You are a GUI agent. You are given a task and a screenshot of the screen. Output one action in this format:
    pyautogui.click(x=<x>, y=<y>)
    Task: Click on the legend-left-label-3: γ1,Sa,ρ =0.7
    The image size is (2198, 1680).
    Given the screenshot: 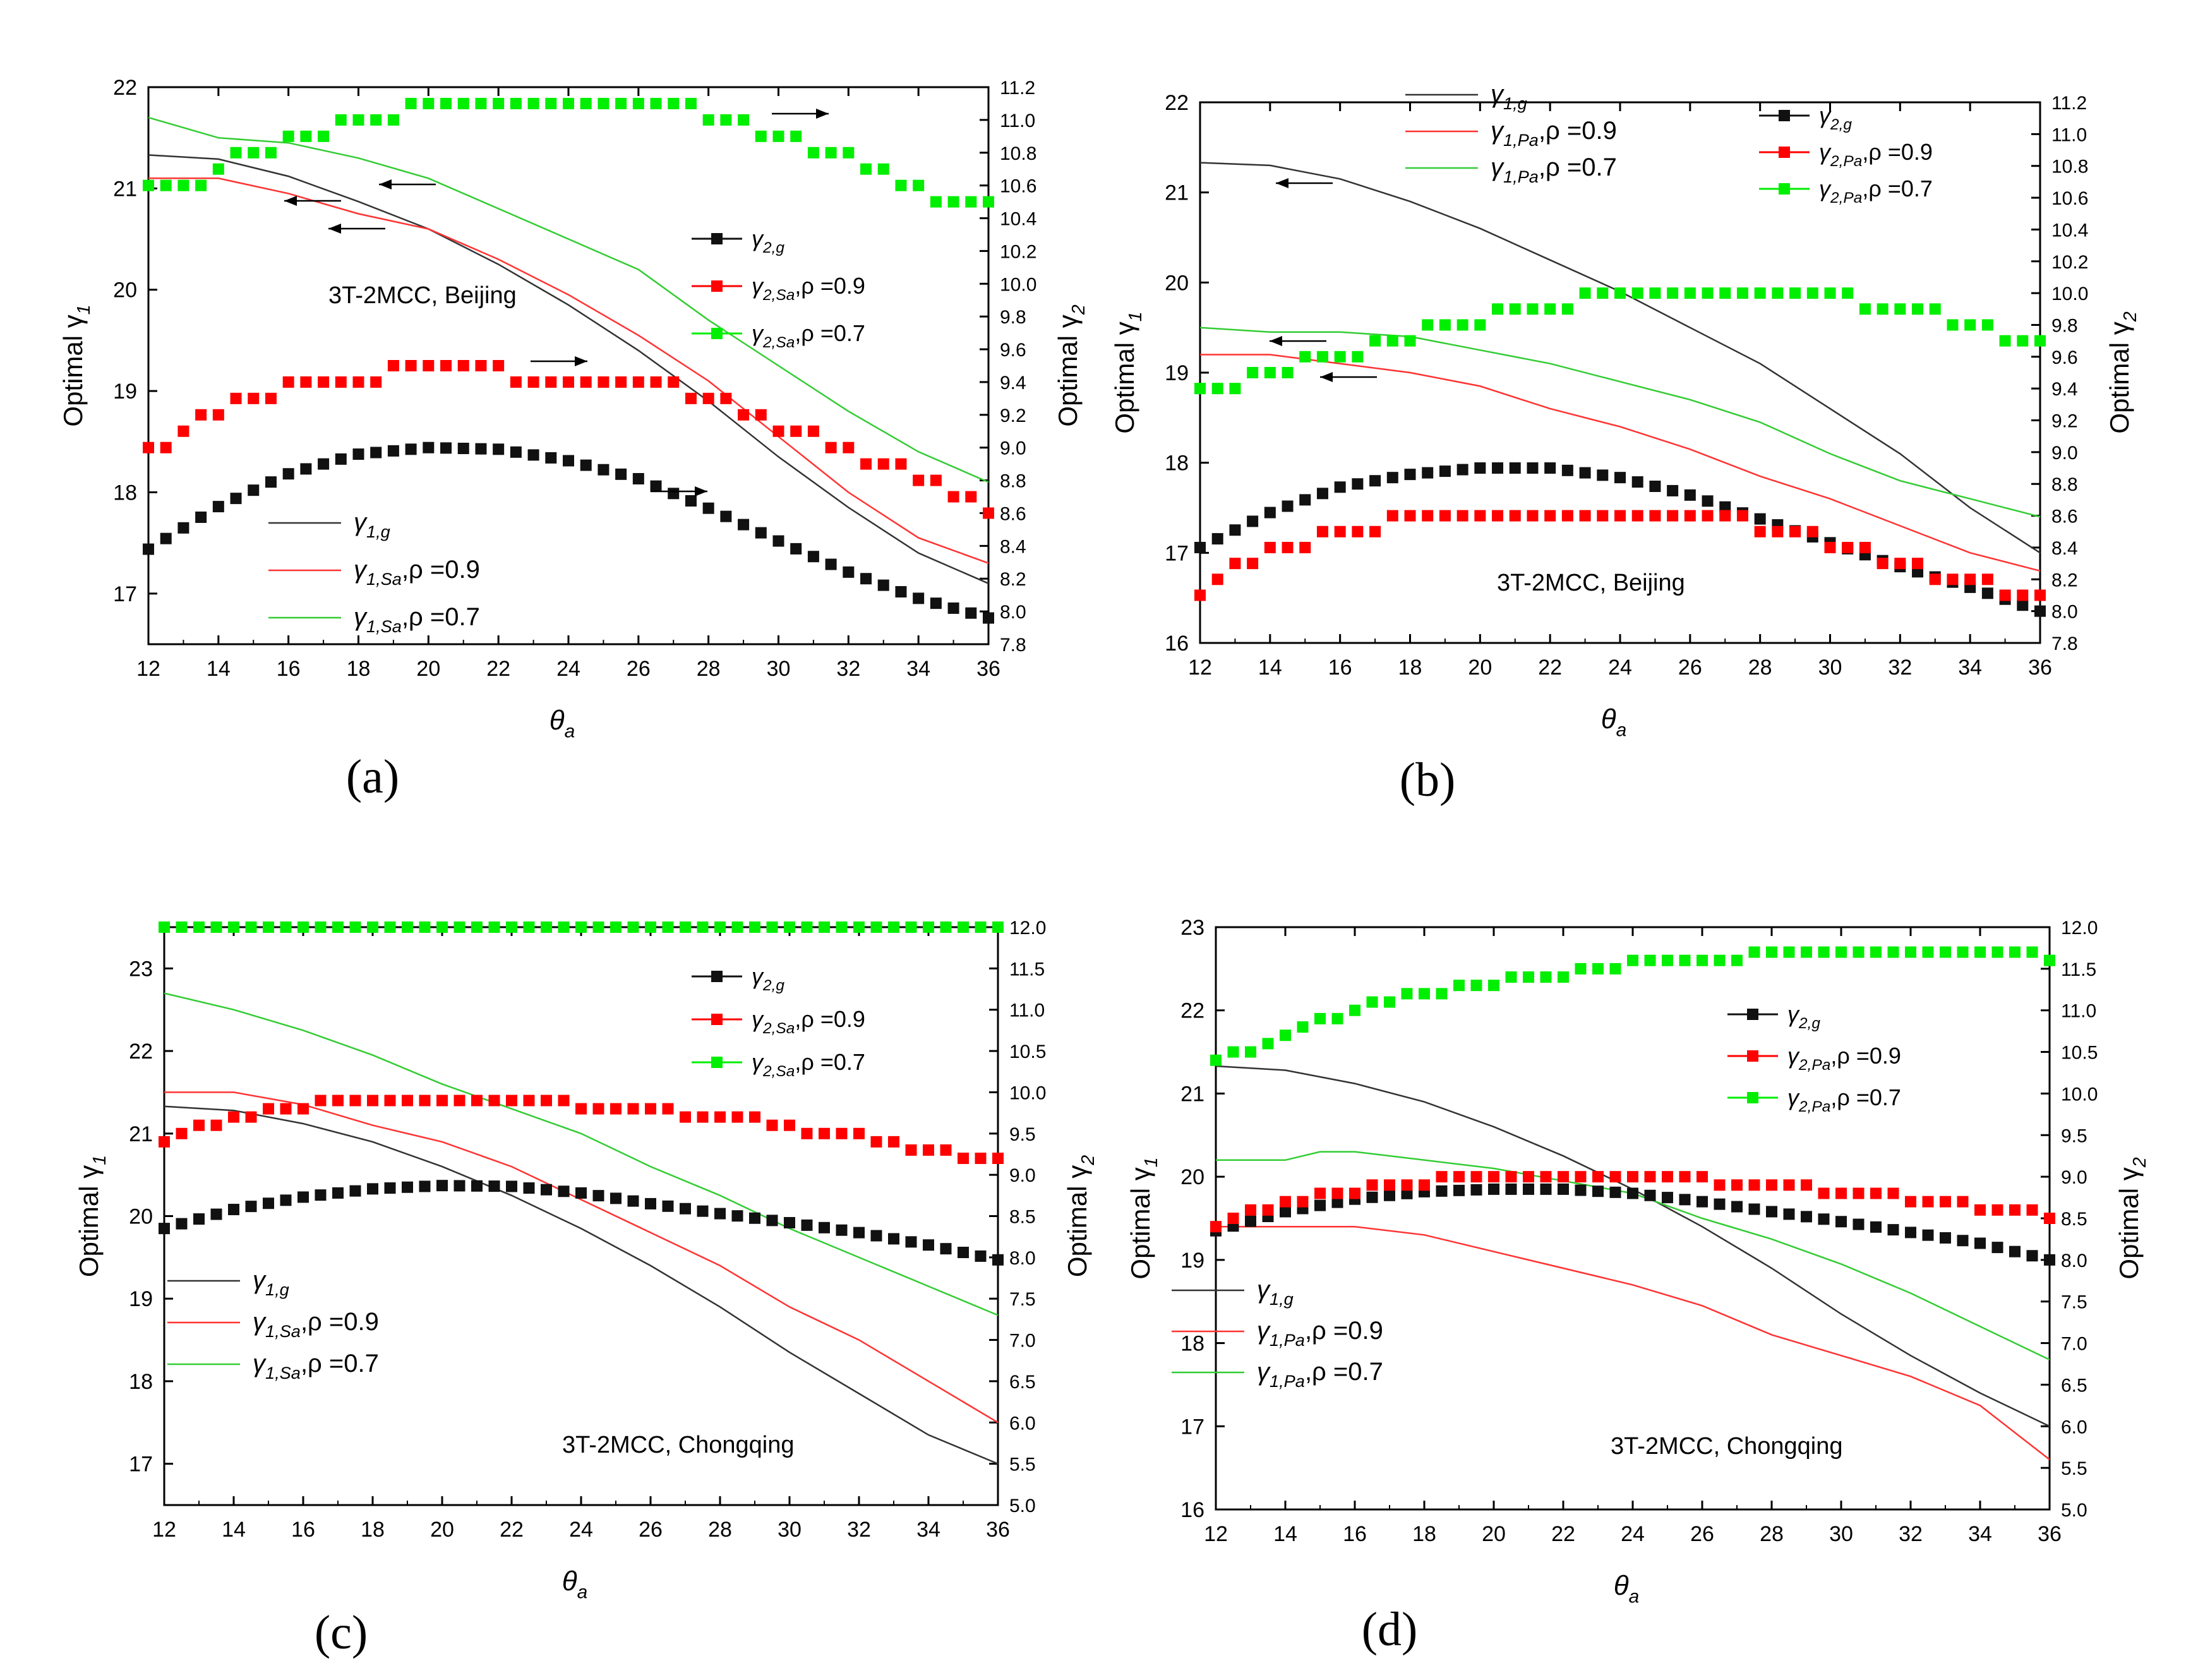 What is the action you would take?
    pyautogui.click(x=417, y=619)
    